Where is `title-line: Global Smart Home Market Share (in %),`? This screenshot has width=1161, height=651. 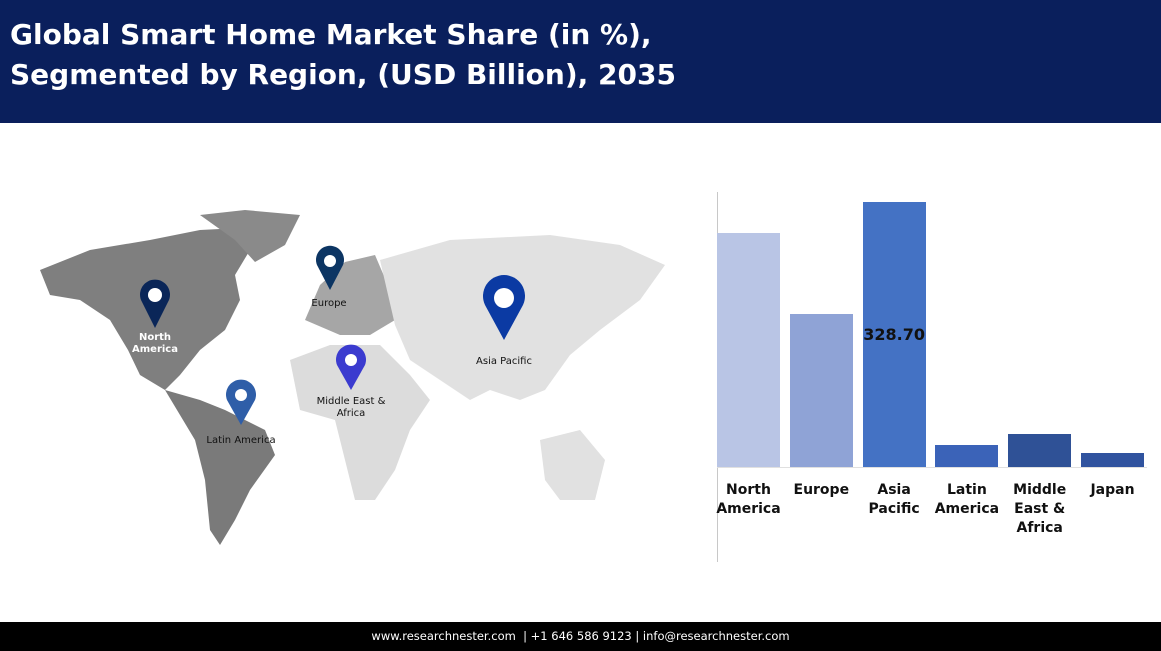 title-line: Global Smart Home Market Share (in %), is located at coordinates (331, 34).